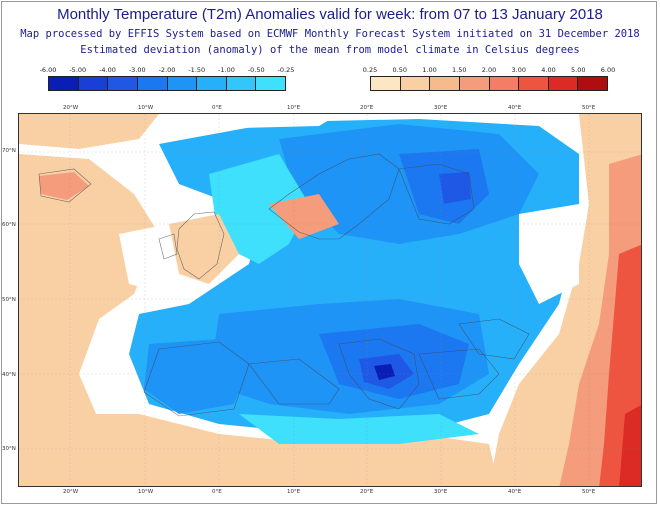 This screenshot has height=507, width=660. What do you see at coordinates (455, 188) in the screenshot?
I see `finland-cold-core` at bounding box center [455, 188].